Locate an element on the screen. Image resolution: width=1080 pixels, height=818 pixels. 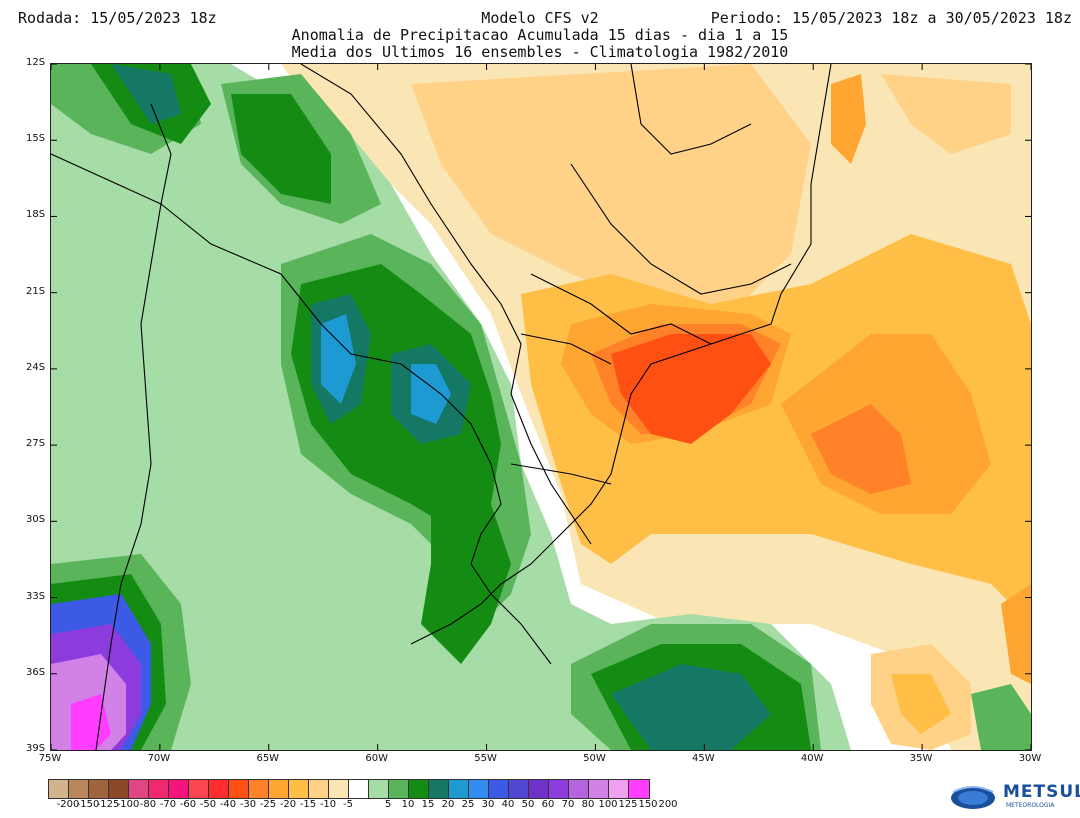
lon-label: 50W is located at coordinates (594, 758).